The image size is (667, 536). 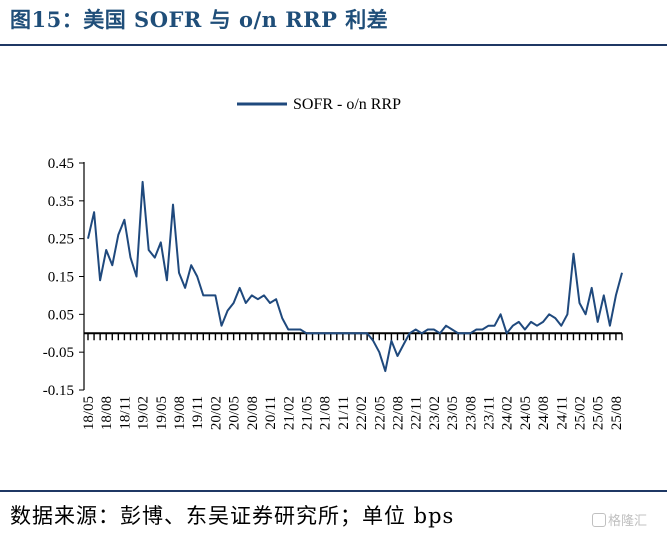 What do you see at coordinates (508, 413) in the screenshot?
I see `x-tick-label: 24/02` at bounding box center [508, 413].